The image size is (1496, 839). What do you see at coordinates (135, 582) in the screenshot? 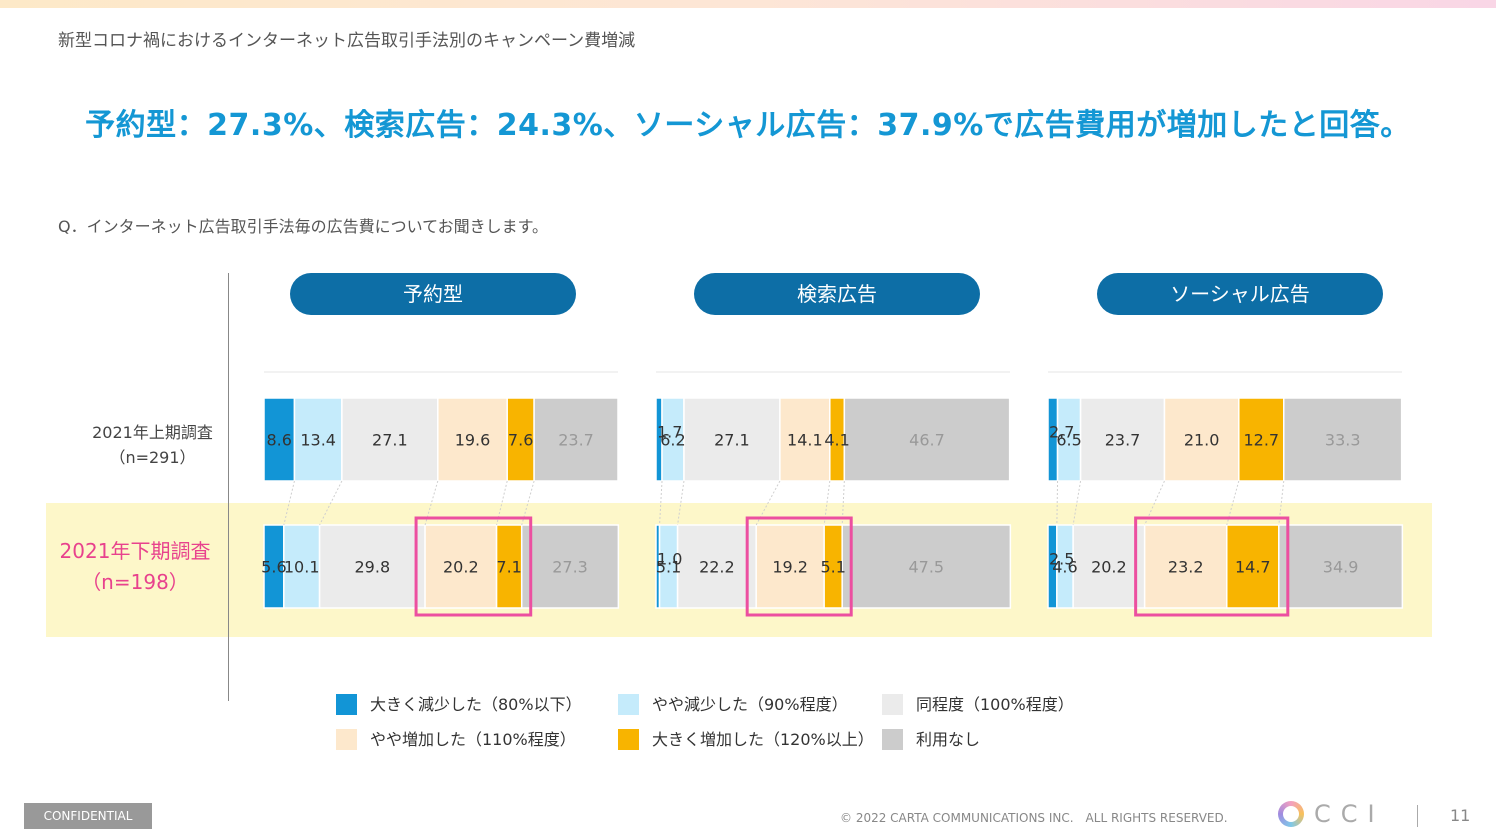
I see `row-label-sample: （n=198）` at bounding box center [135, 582].